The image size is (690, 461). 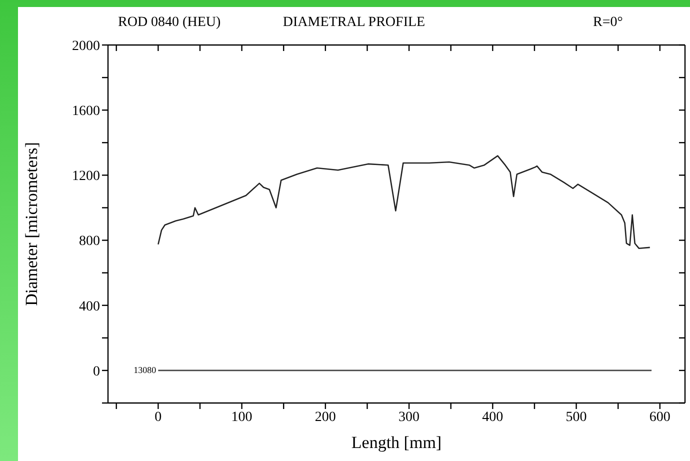 I want to click on x-tick-label: 0, so click(x=158, y=417).